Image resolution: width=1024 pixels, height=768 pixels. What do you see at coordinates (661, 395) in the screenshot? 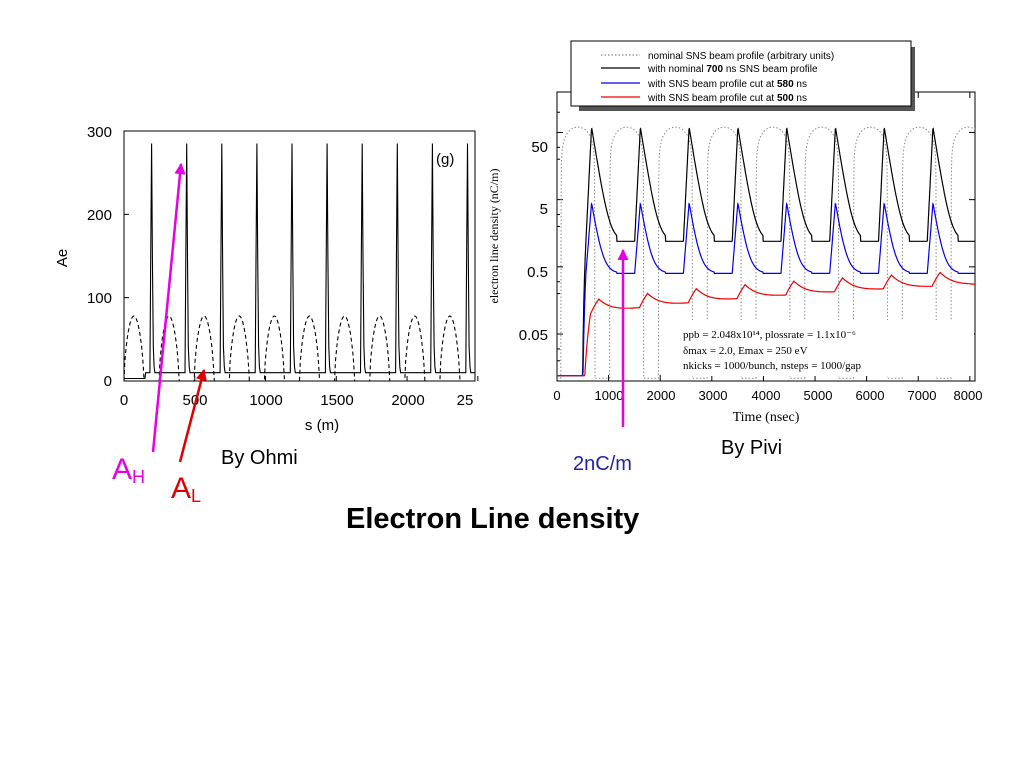
I see `pivi-xtick-2000: 2000` at bounding box center [661, 395].